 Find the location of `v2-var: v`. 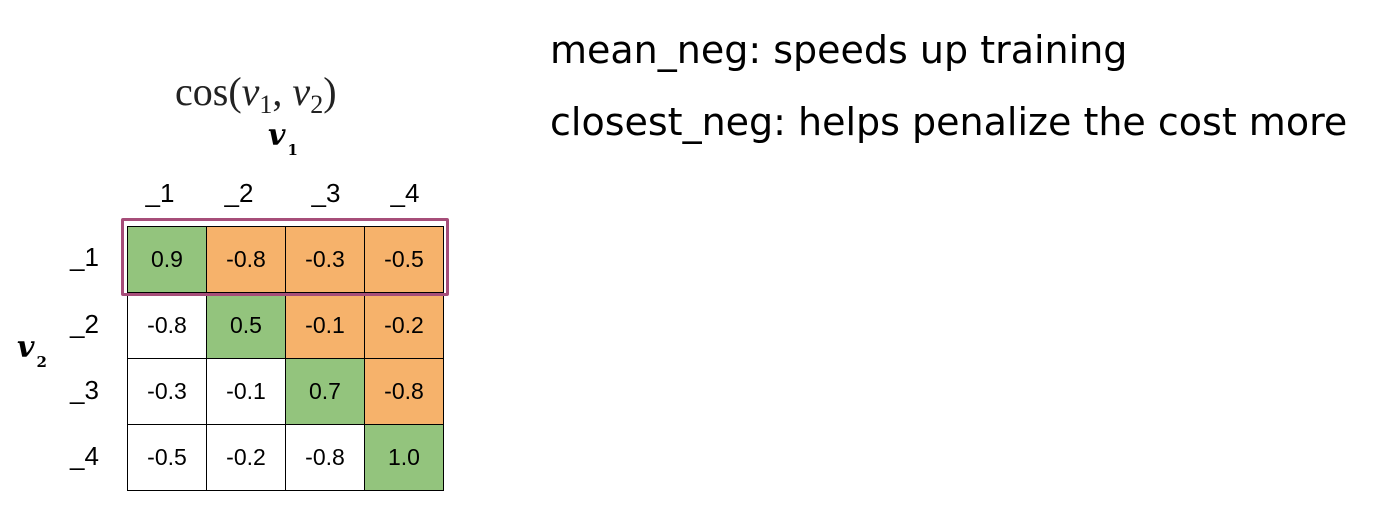

v2-var: v is located at coordinates (26, 347).